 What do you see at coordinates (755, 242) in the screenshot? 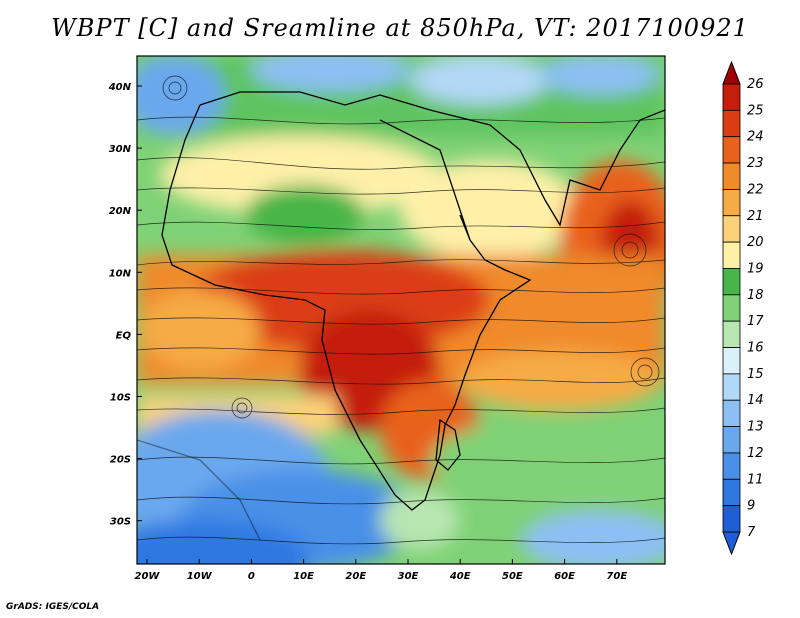
I see `colorbar-label: 20` at bounding box center [755, 242].